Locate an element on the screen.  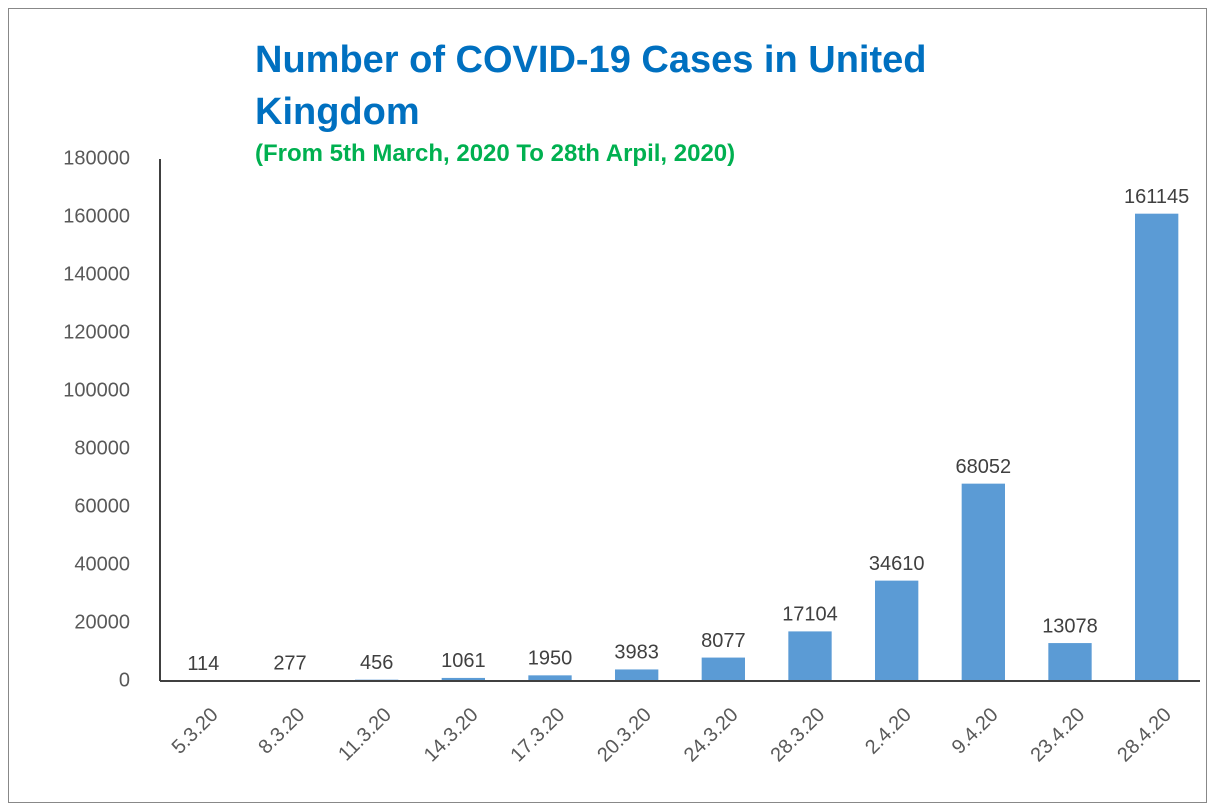
y-tick-label: 60000 is located at coordinates (102, 506).